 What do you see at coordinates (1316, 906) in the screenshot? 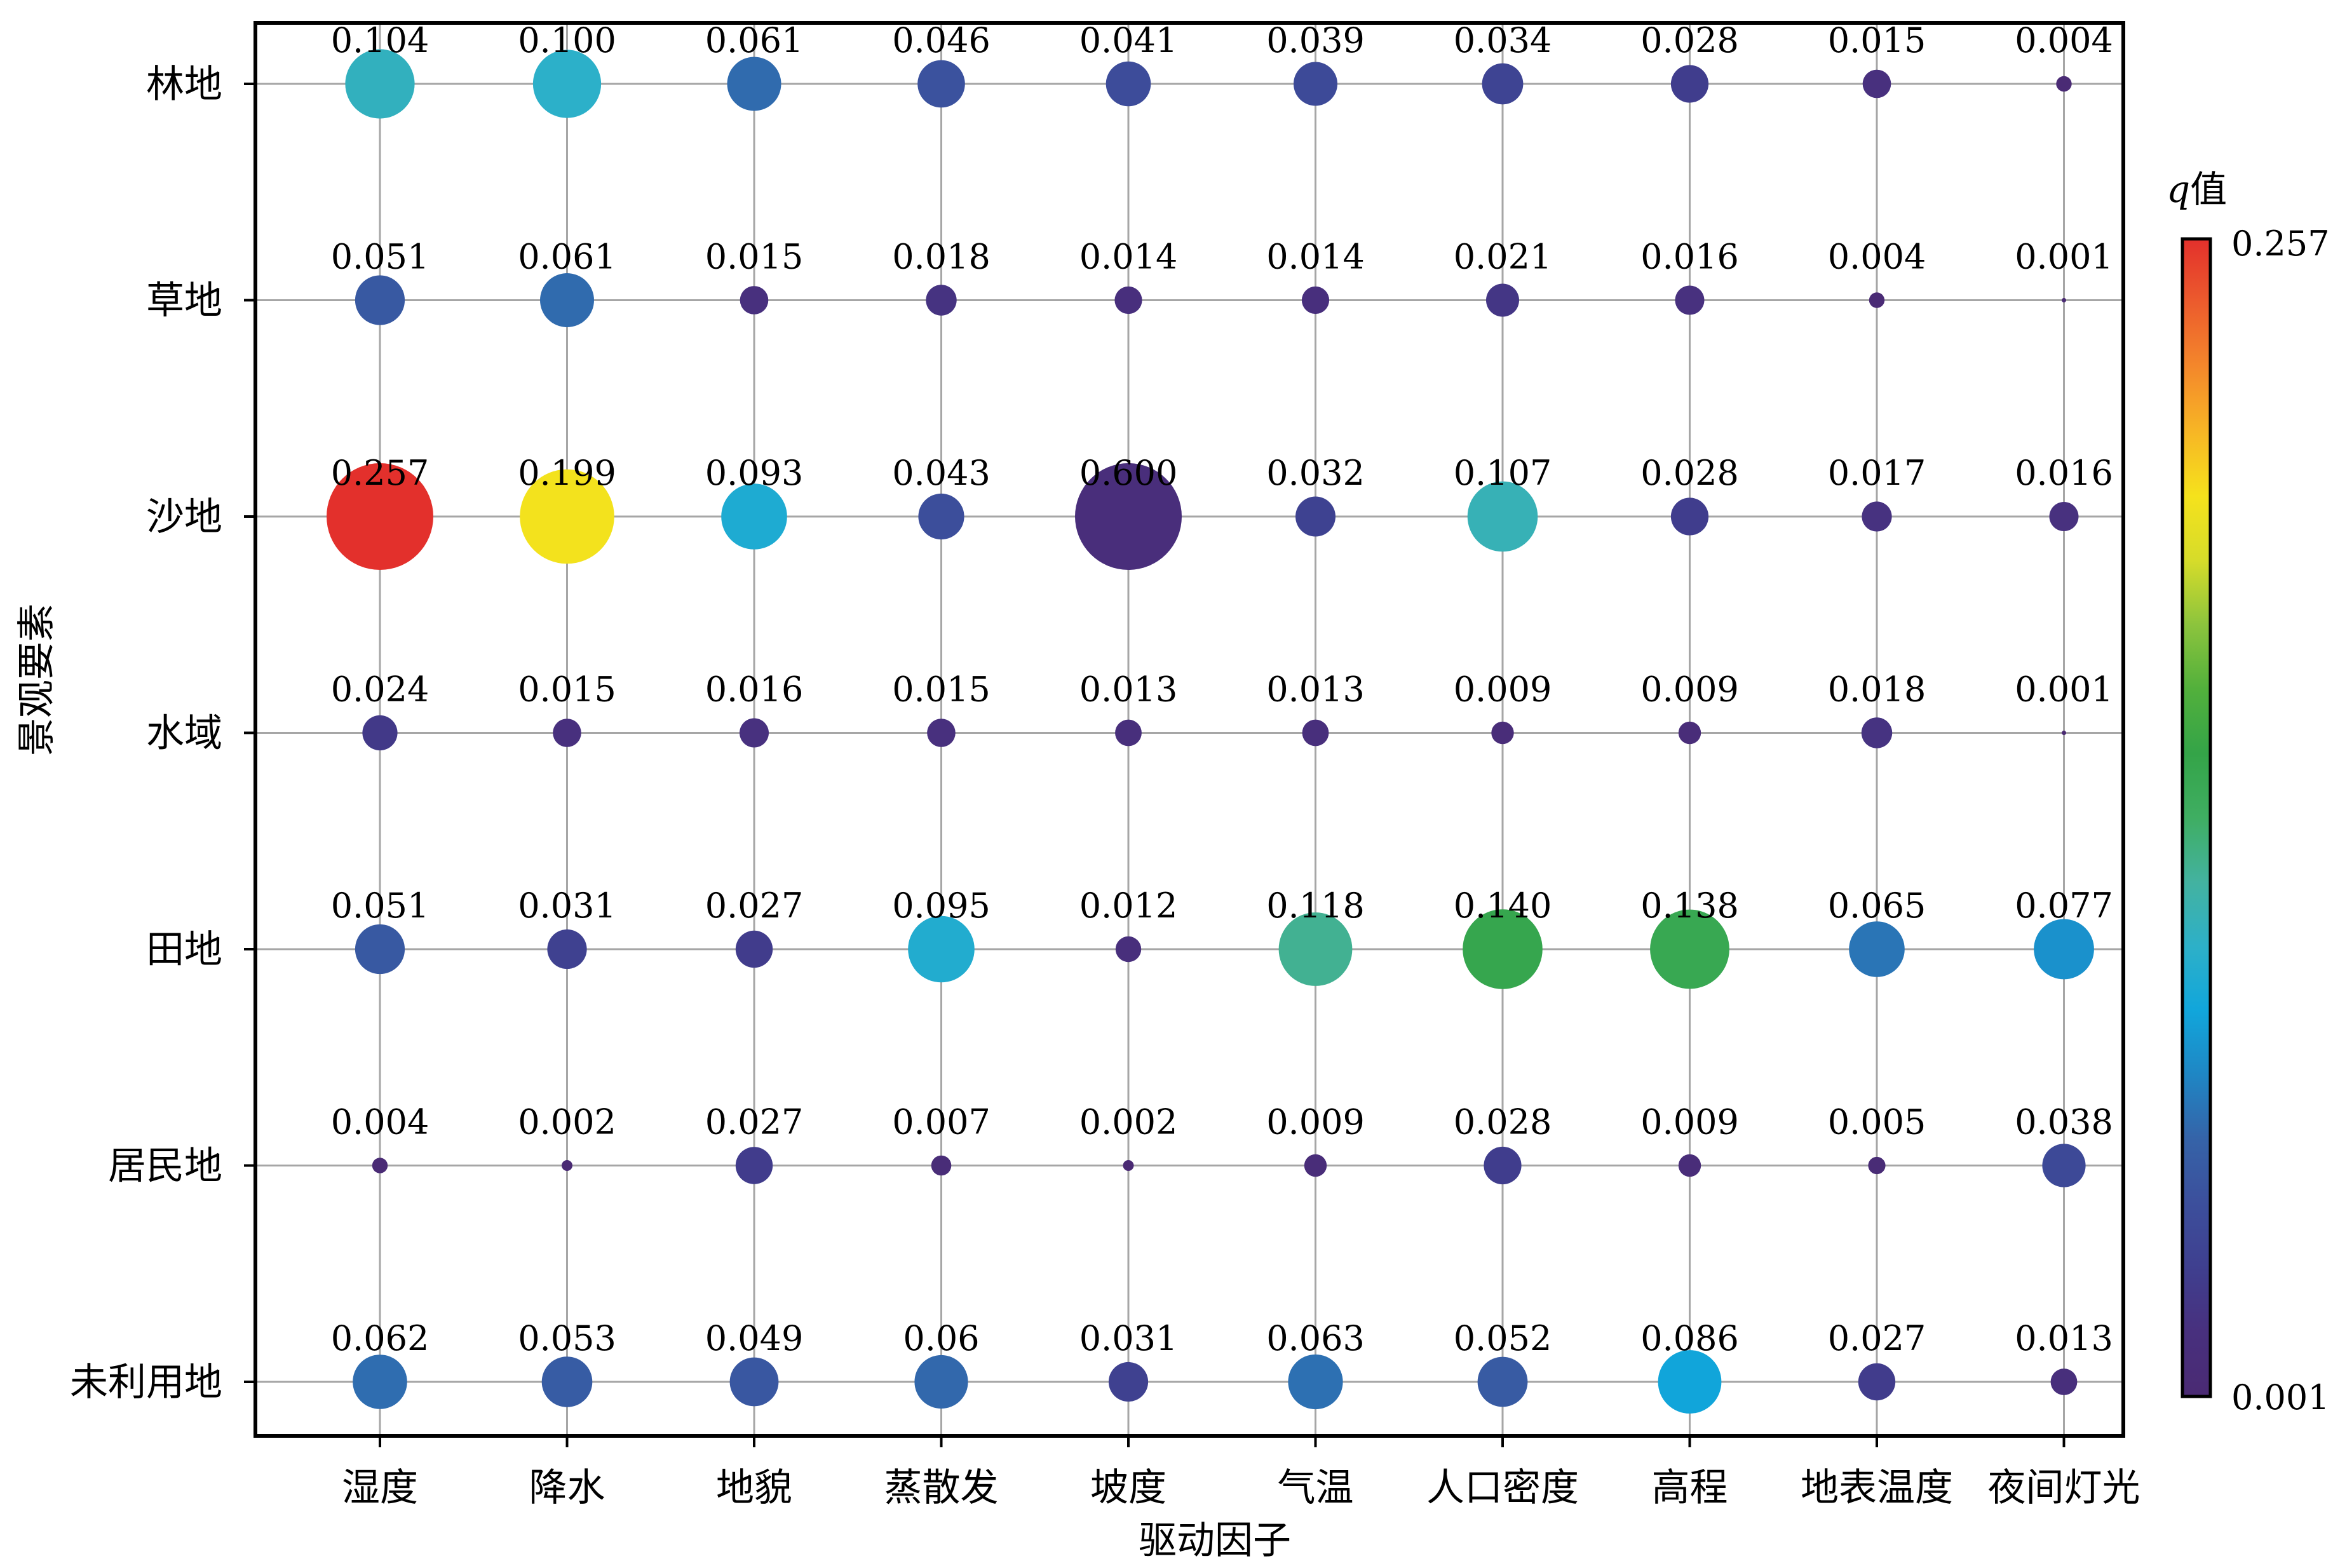
I see `data-label: 0.118` at bounding box center [1316, 906].